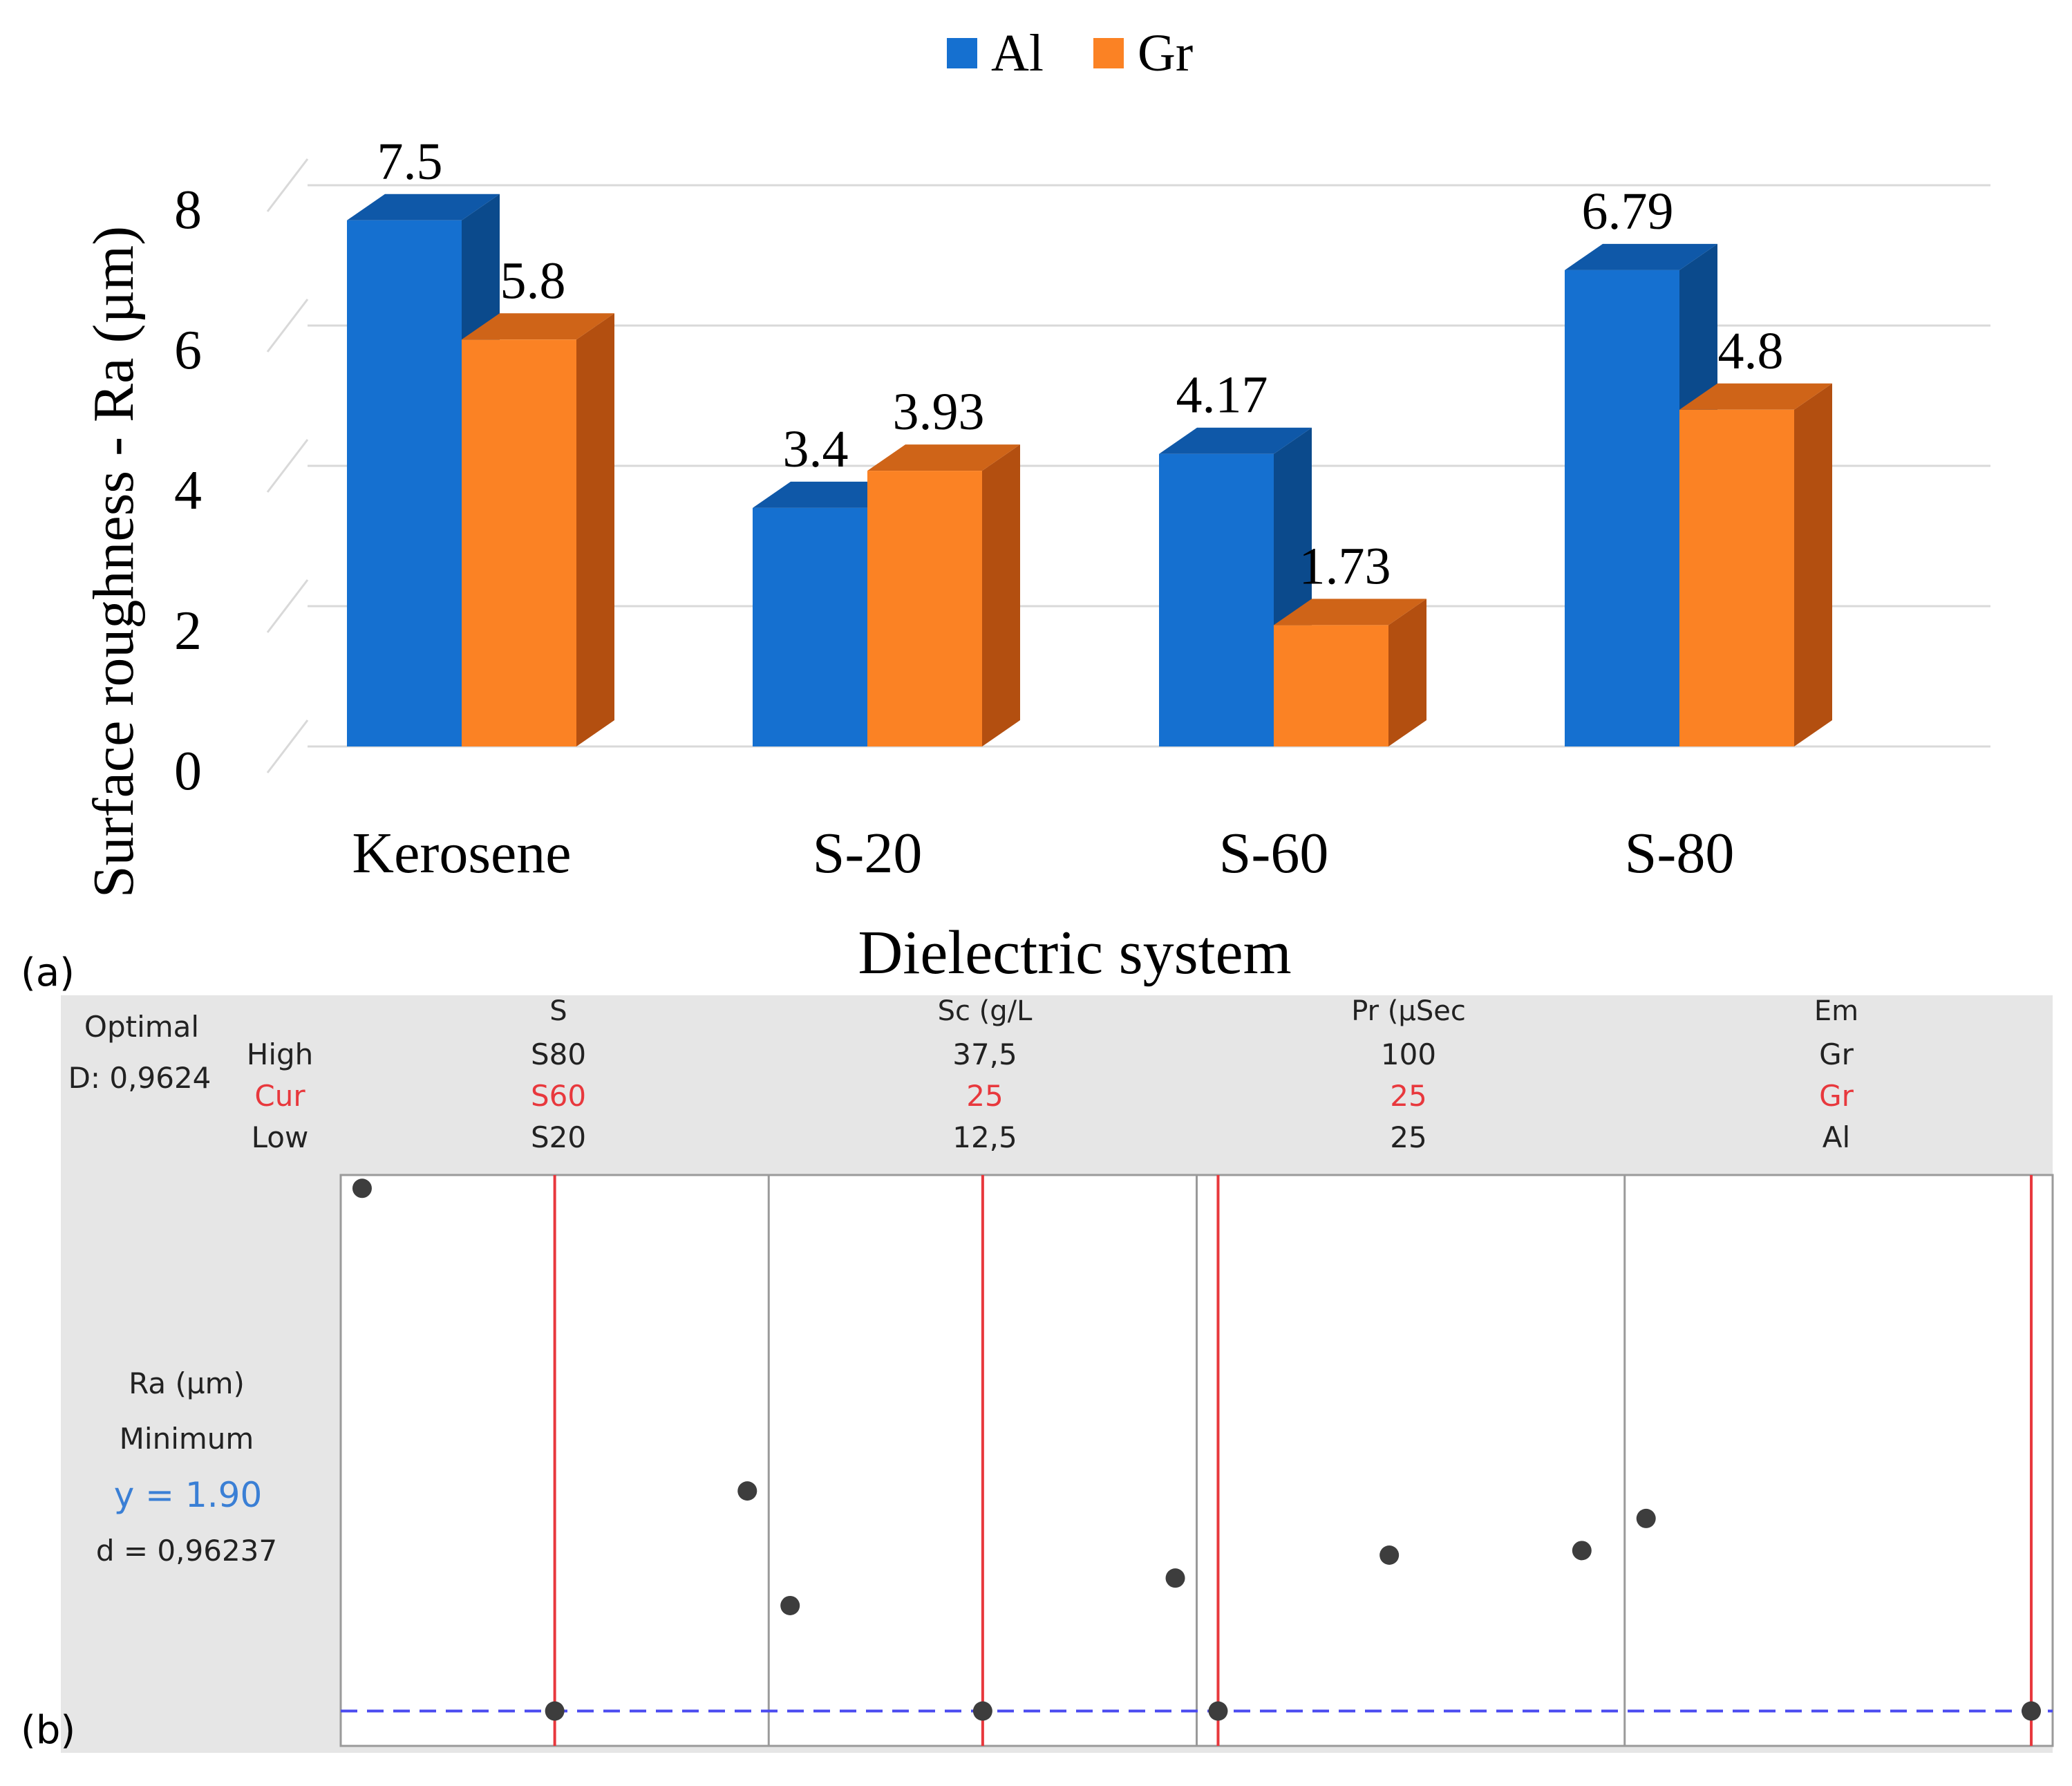  I want to click on bar-data-label: 4.17, so click(1222, 395).